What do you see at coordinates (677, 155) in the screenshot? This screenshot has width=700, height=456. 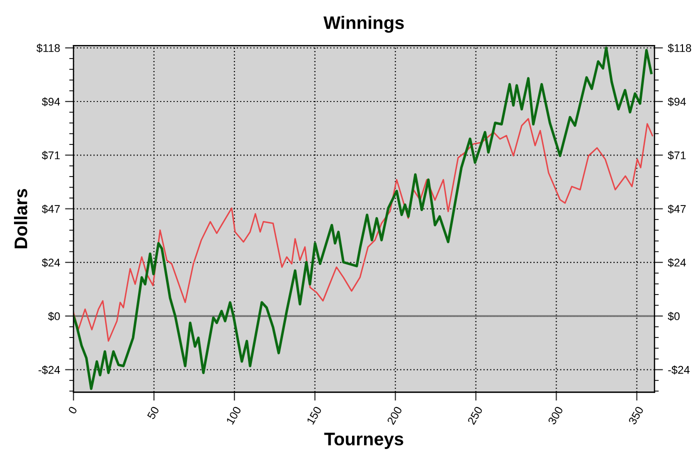 I see `y2-tick-label: $71` at bounding box center [677, 155].